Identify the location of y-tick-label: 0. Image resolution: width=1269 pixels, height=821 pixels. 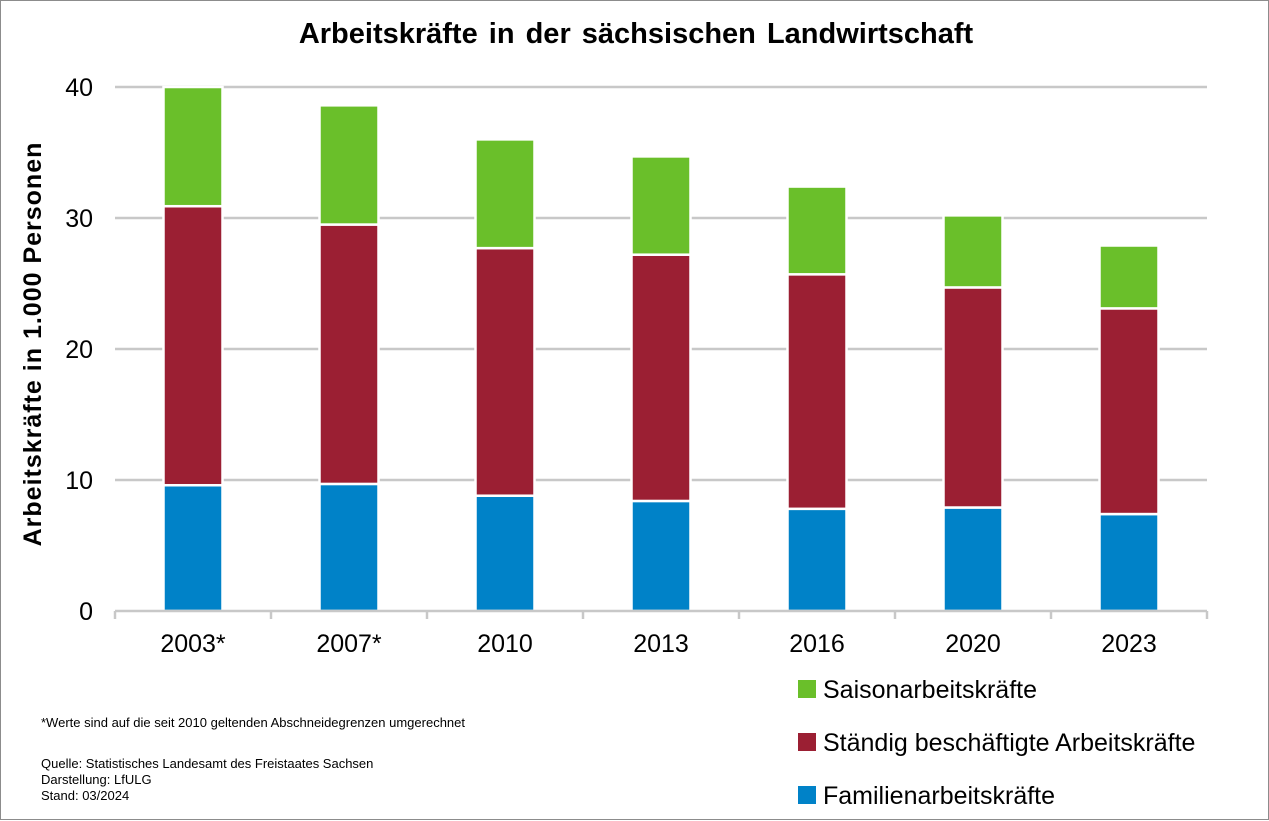
(86, 612).